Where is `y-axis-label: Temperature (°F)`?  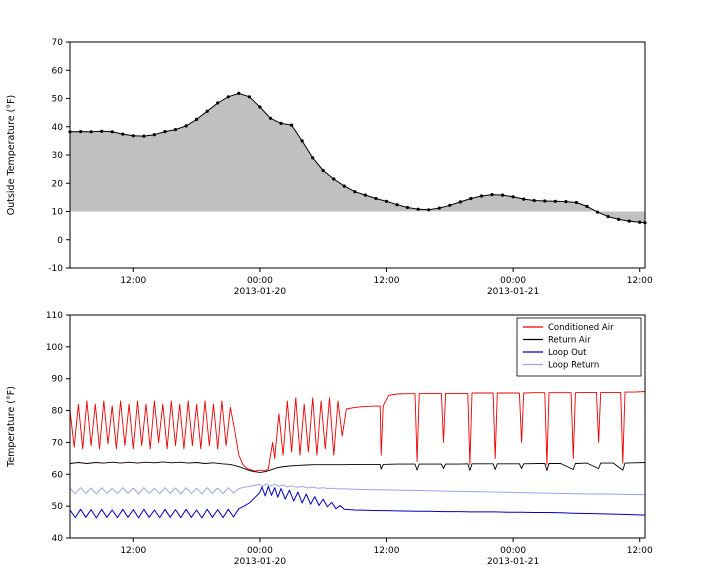
y-axis-label: Temperature (°F) is located at coordinates (11, 427).